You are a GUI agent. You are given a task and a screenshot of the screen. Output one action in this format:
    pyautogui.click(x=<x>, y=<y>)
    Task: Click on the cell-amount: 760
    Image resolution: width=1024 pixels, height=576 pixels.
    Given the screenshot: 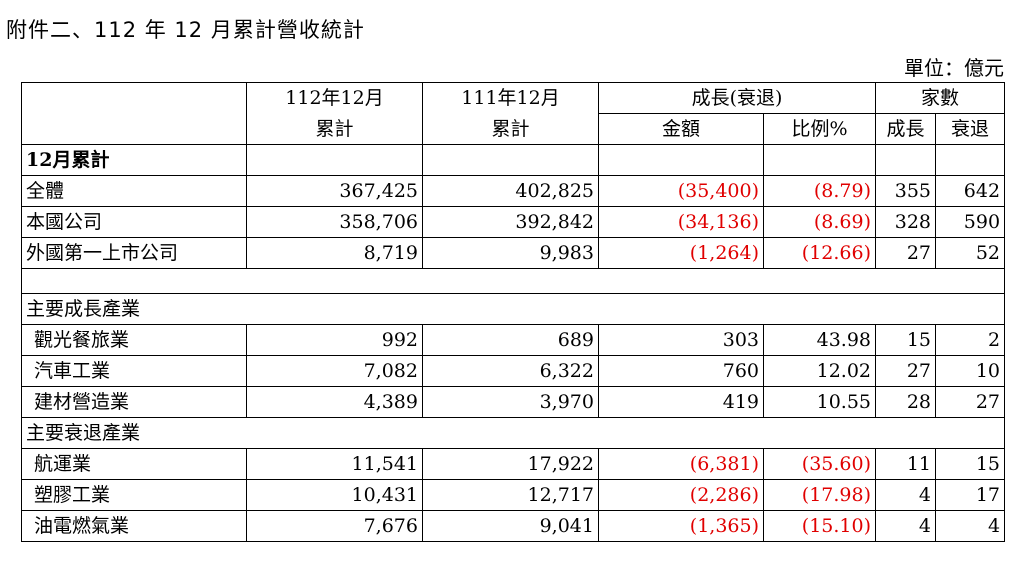 What is the action you would take?
    pyautogui.click(x=681, y=371)
    